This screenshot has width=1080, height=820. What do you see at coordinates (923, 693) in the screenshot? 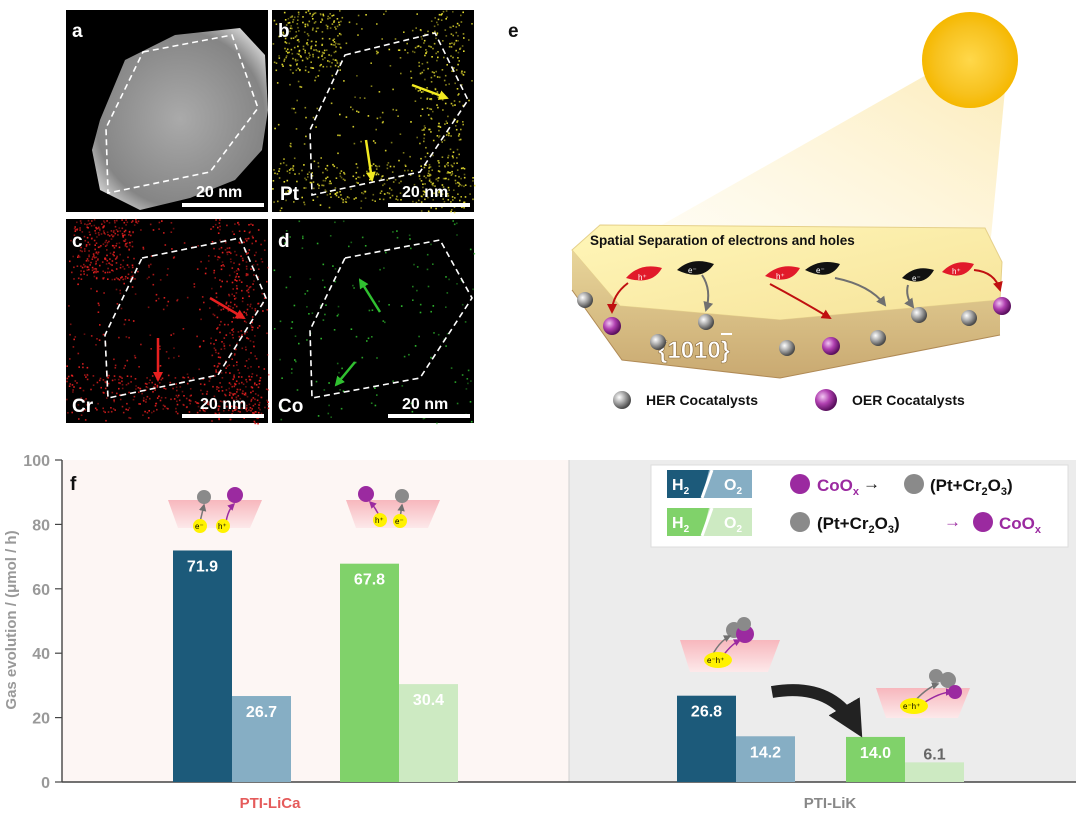
I see `schematic-lik-pt-first: e⁻h⁺` at bounding box center [923, 693].